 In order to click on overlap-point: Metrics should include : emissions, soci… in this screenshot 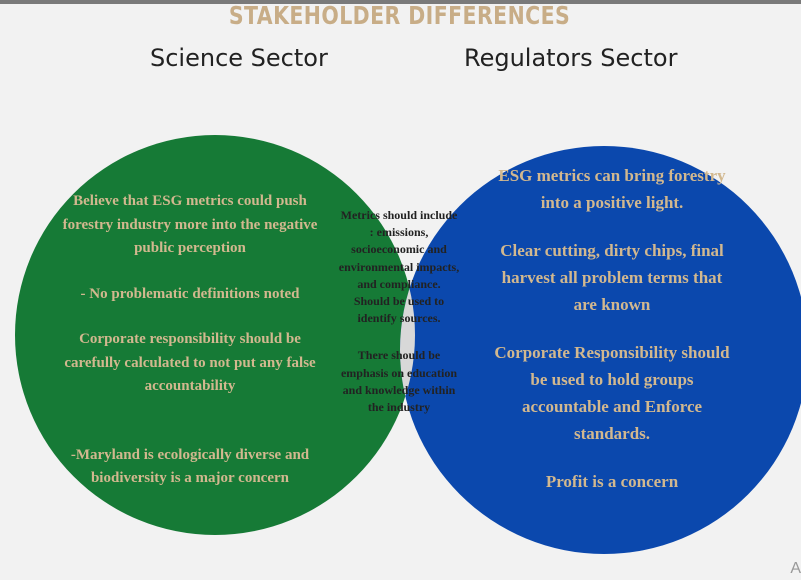, I will do `click(399, 267)`.